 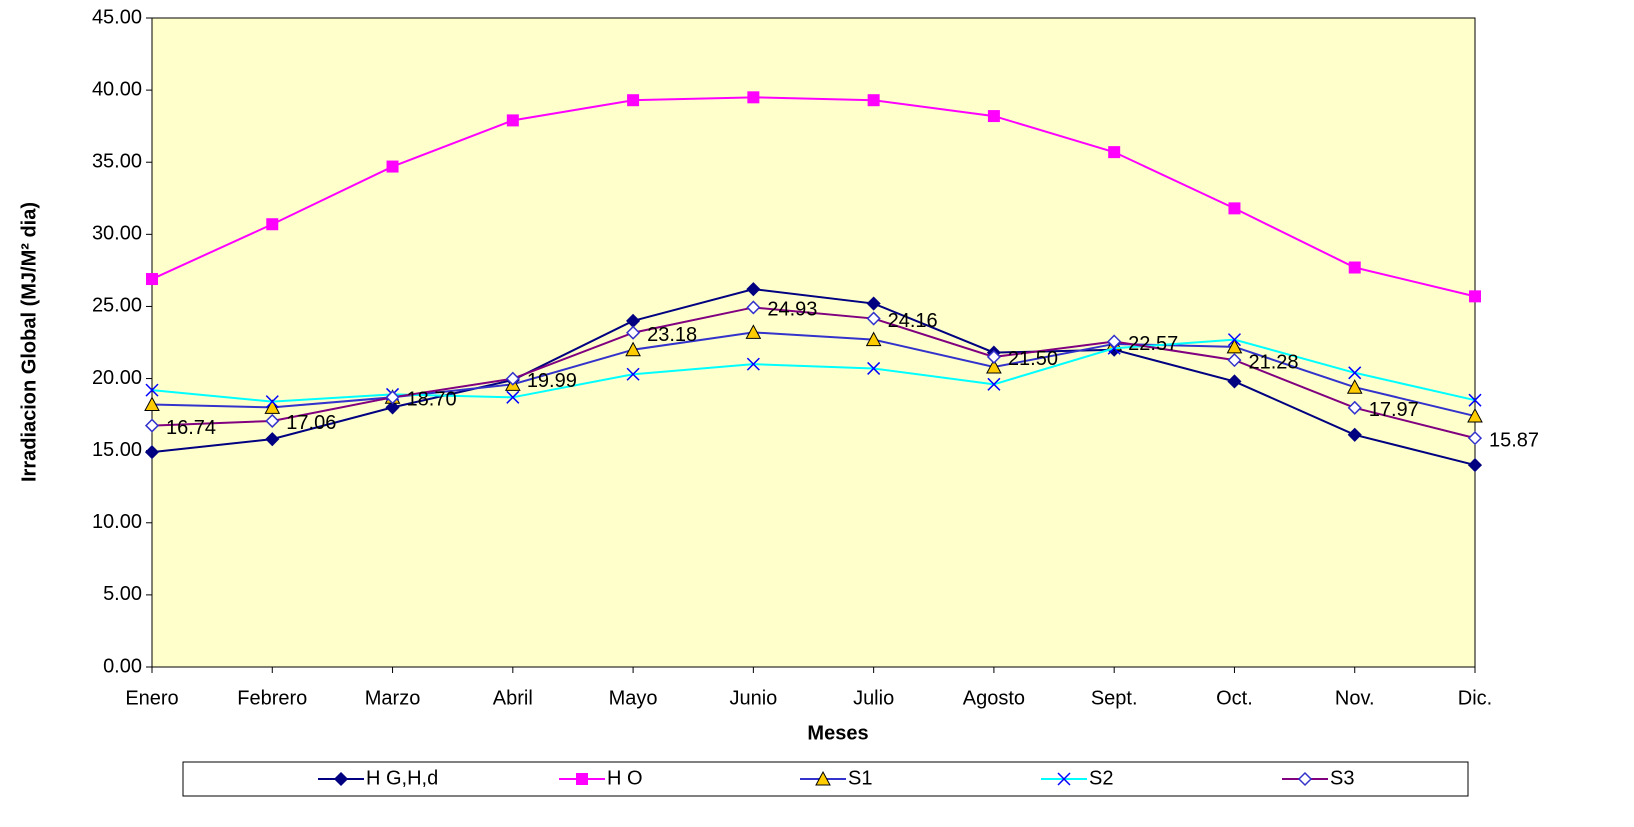 What do you see at coordinates (633, 698) in the screenshot?
I see `x-tick-label: Mayo` at bounding box center [633, 698].